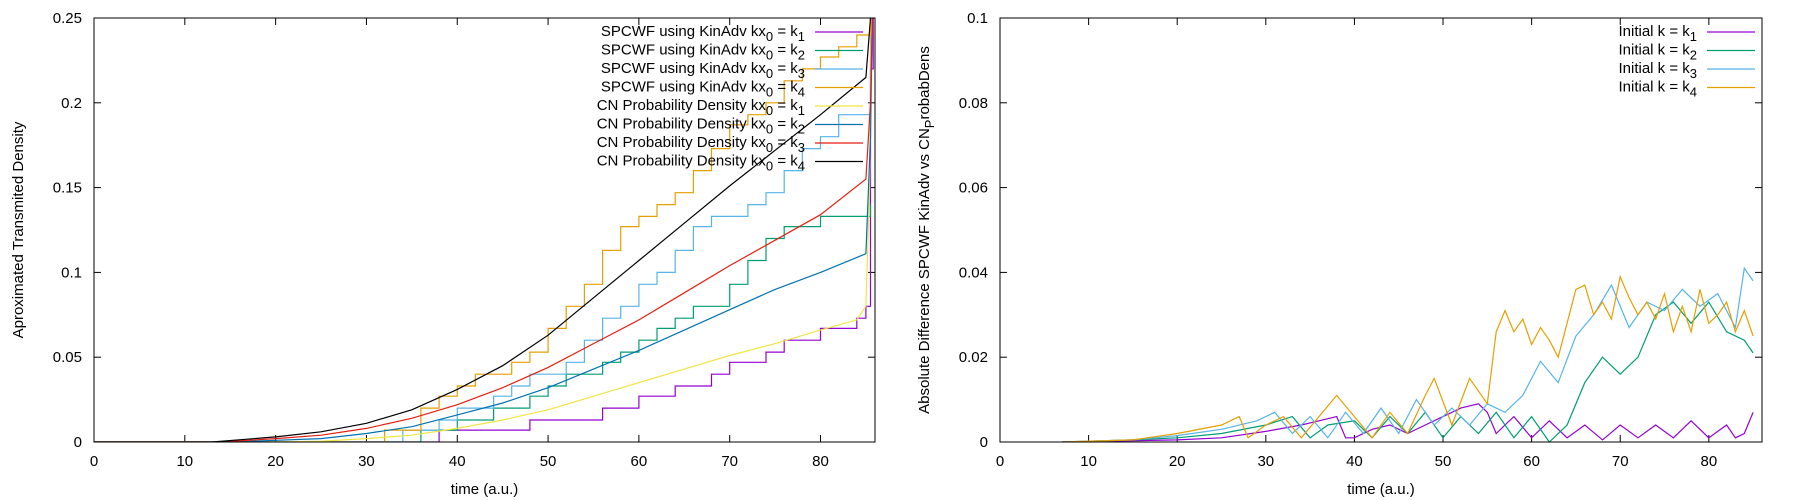 This screenshot has width=1800, height=500. I want to click on y-tick-label: 0.04, so click(973, 272).